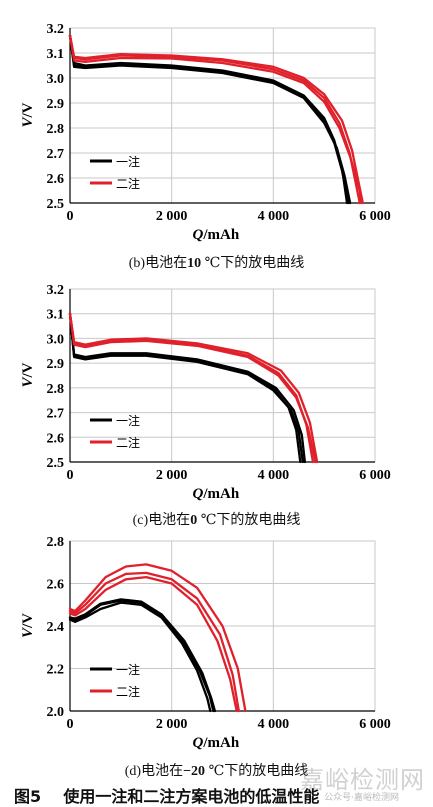 Image resolution: width=433 pixels, height=807 pixels. Describe the element at coordinates (56, 670) in the screenshot. I see `y-tick-label: 2.2` at that location.